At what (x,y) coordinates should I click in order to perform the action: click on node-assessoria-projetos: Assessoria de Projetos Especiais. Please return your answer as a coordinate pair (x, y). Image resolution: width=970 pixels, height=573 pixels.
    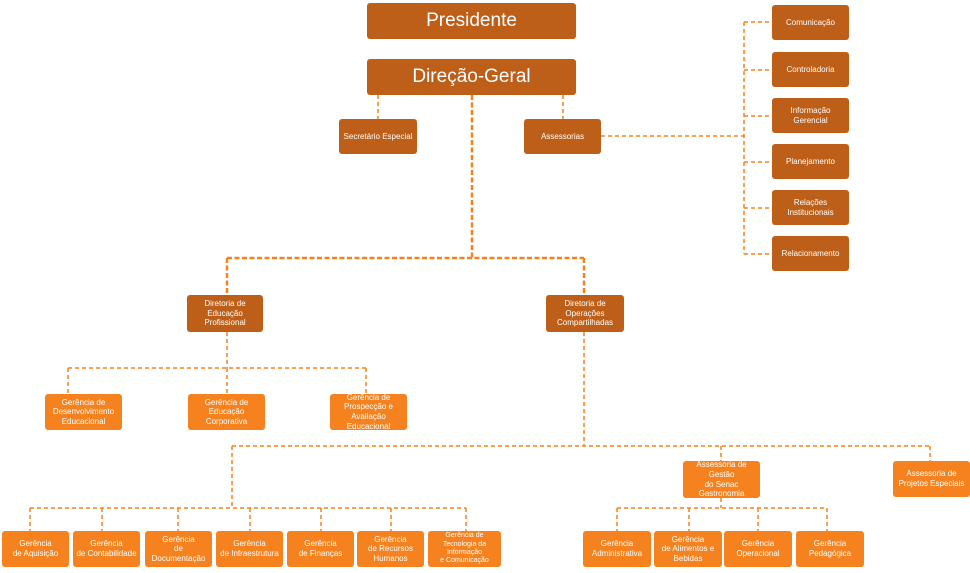
    Looking at the image, I should click on (931, 479).